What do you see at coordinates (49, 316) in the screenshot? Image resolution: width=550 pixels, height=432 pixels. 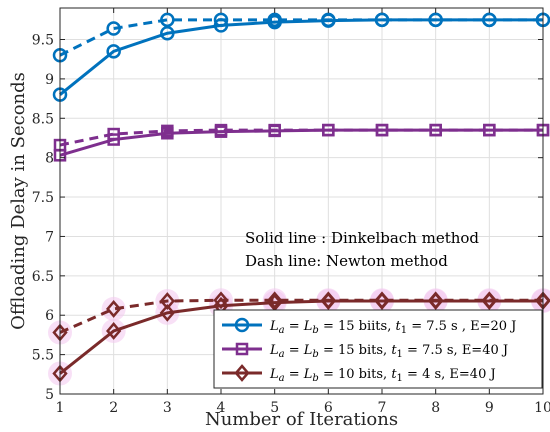 I see `y-tick-label: 6` at bounding box center [49, 316].